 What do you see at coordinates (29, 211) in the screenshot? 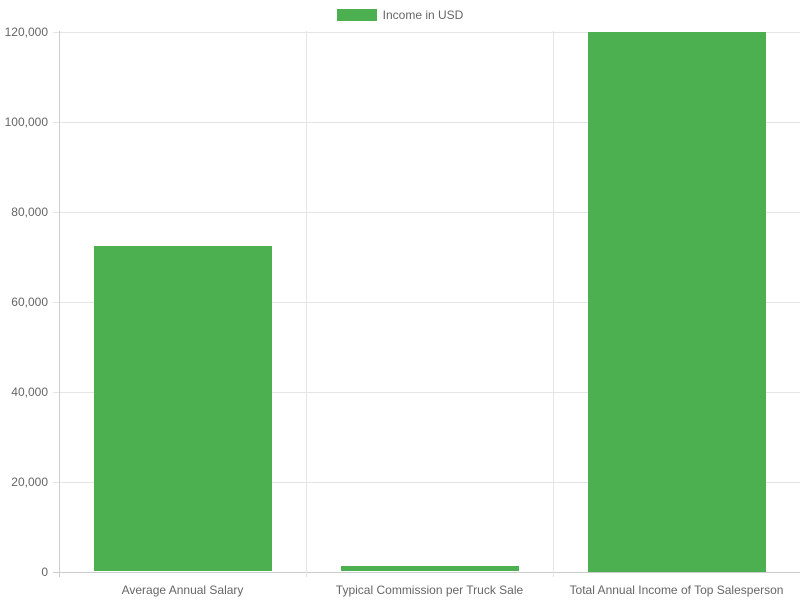
I see `y-tick-label: 80,000` at bounding box center [29, 211].